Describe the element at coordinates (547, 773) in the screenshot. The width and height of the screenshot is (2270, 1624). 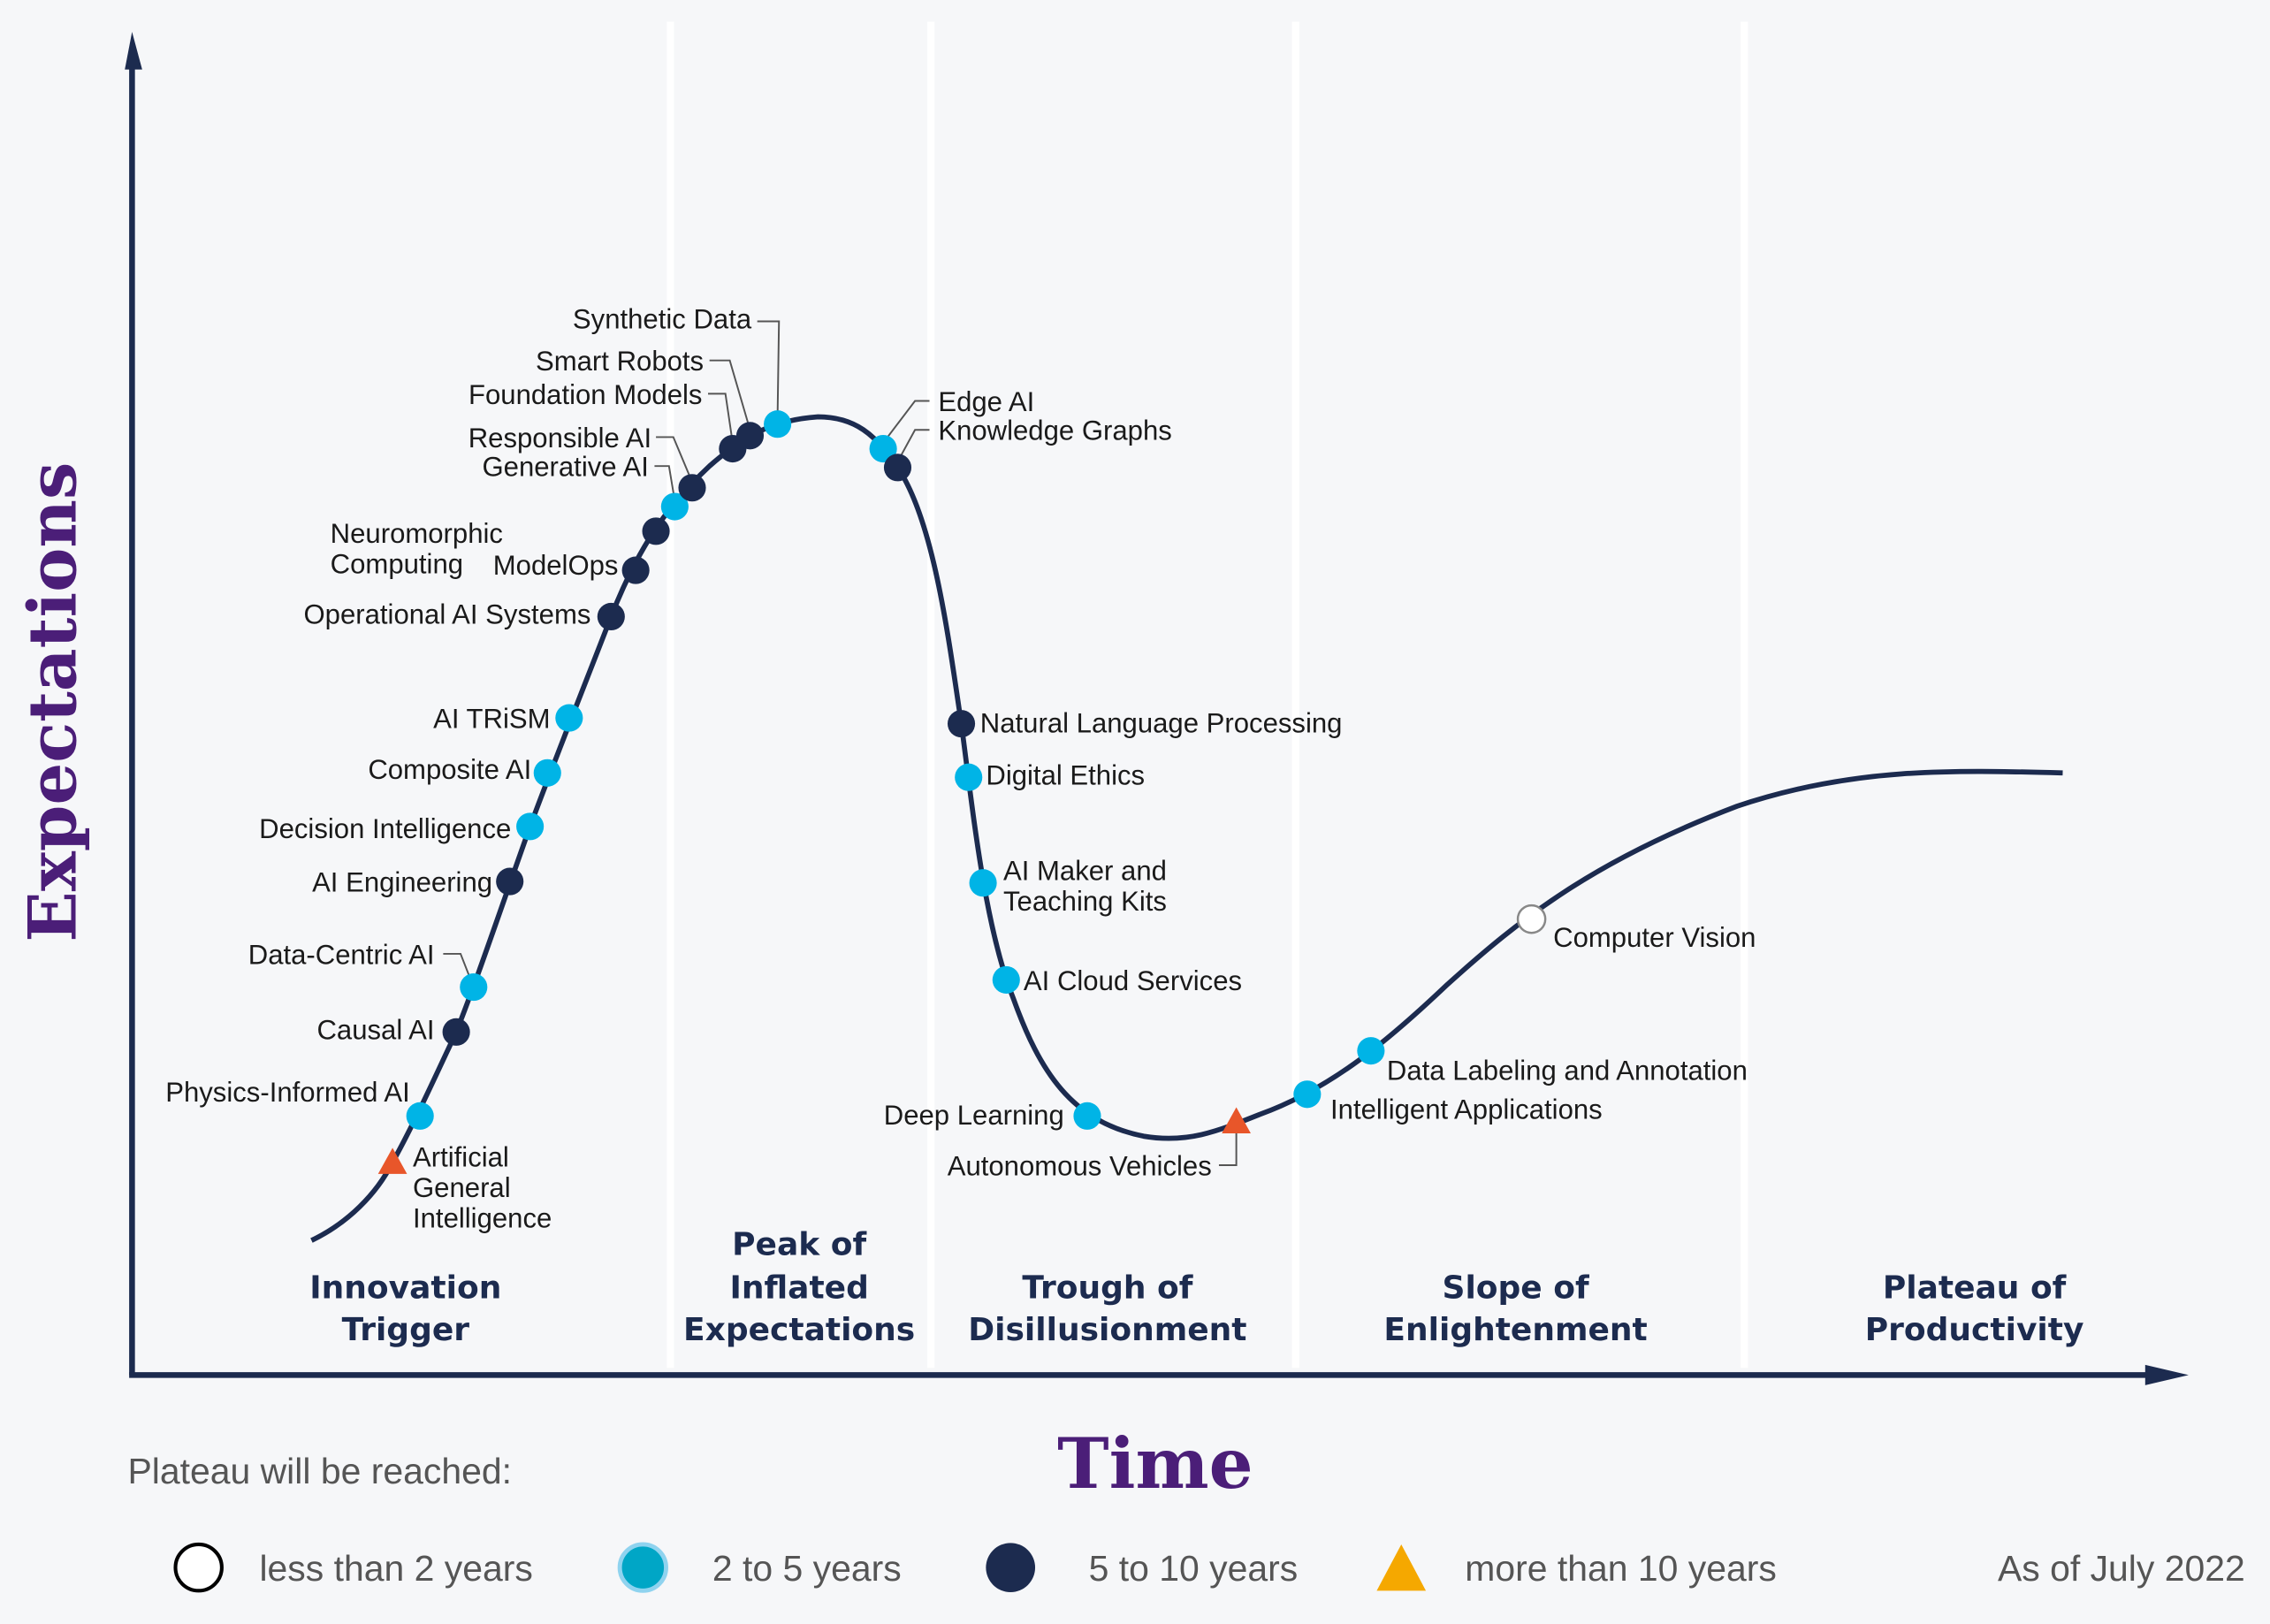
I see `marker-composite-ai` at that location.